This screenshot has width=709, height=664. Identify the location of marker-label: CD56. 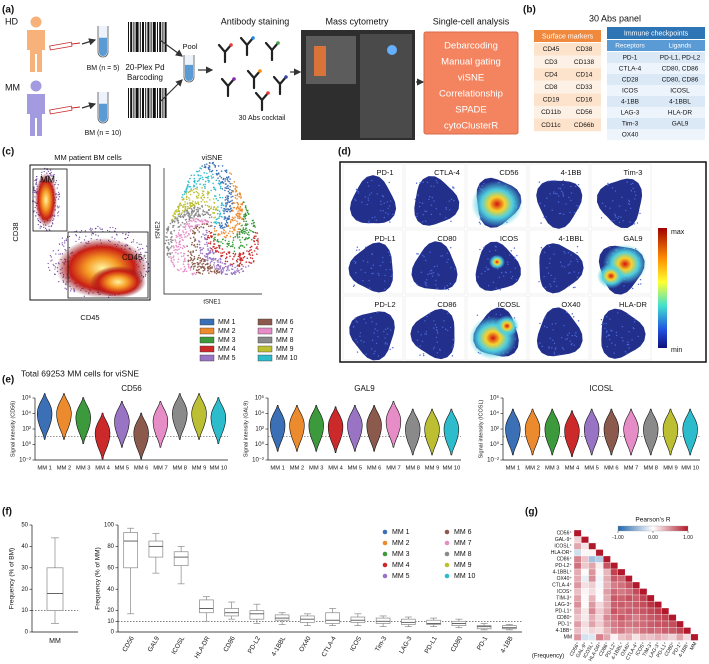
(508, 172).